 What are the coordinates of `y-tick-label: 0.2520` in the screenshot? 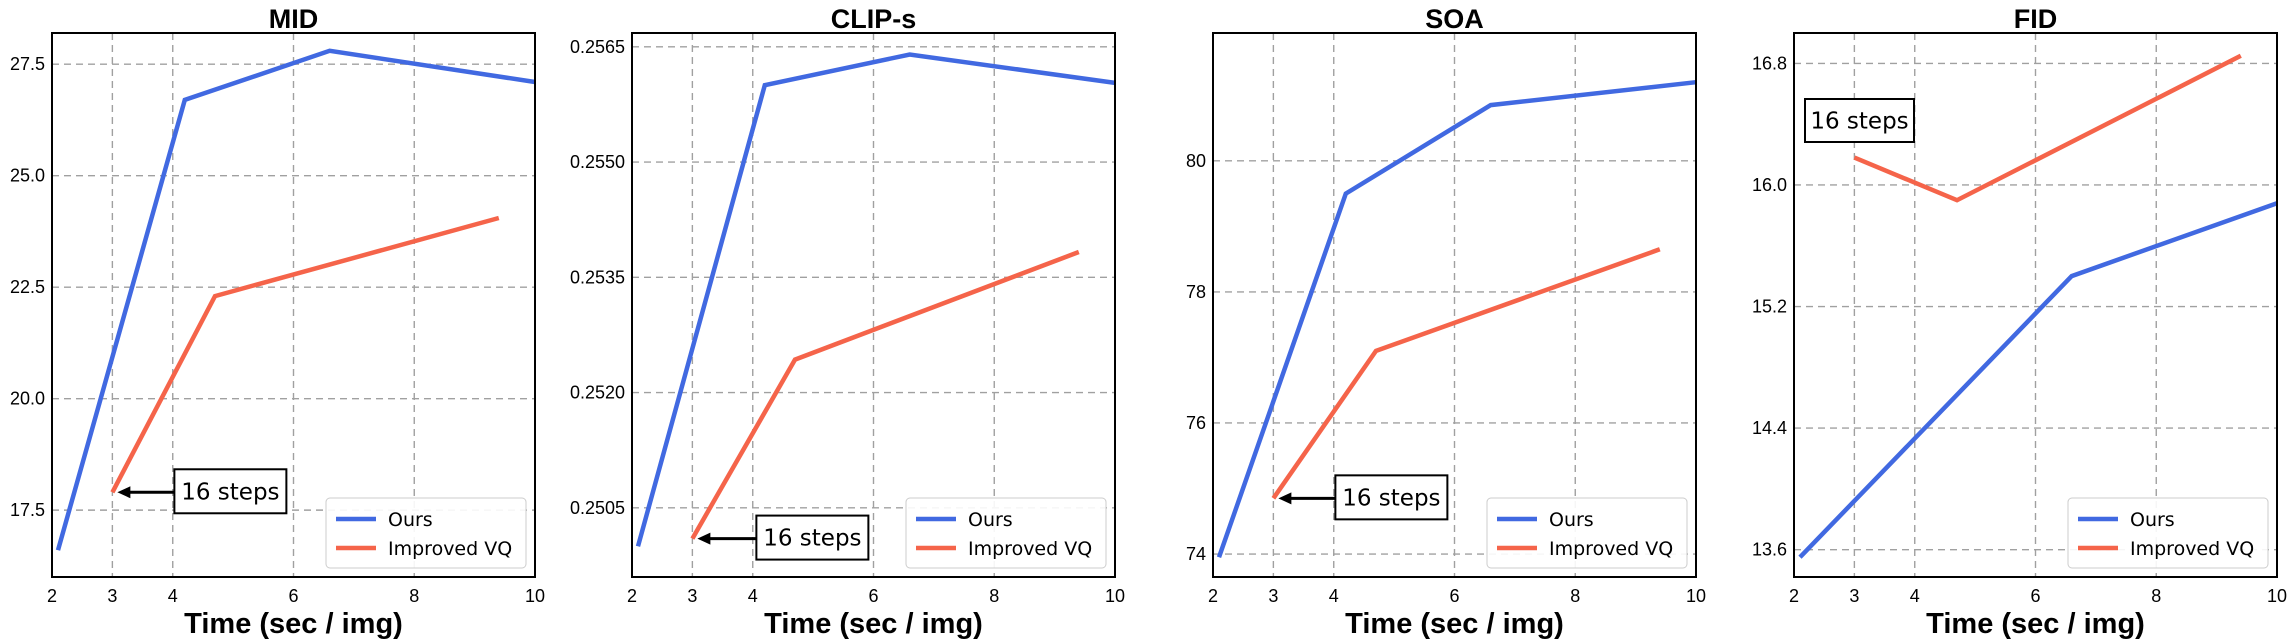 It's located at (597, 393).